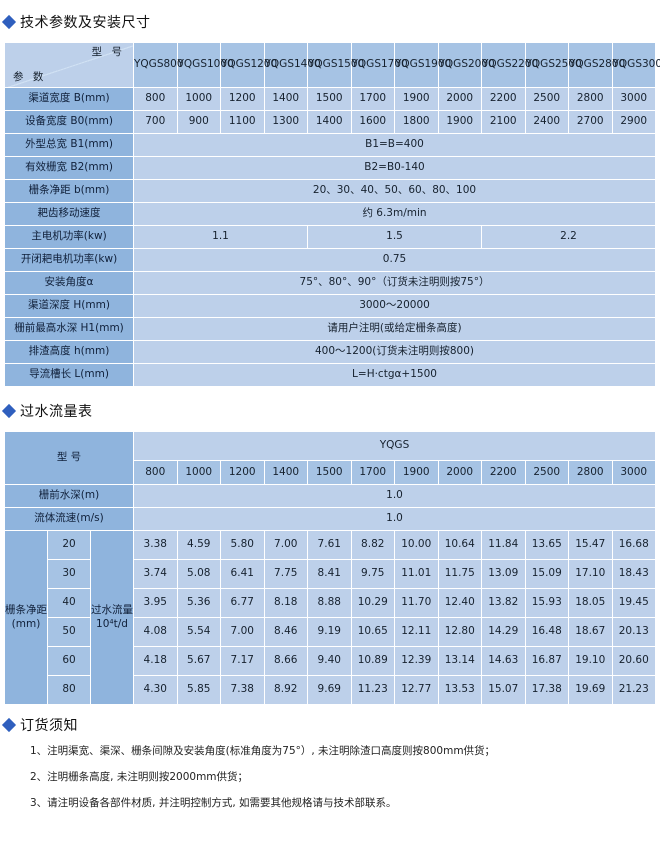  Describe the element at coordinates (329, 122) in the screenshot. I see `spec-cell: 1400` at that location.